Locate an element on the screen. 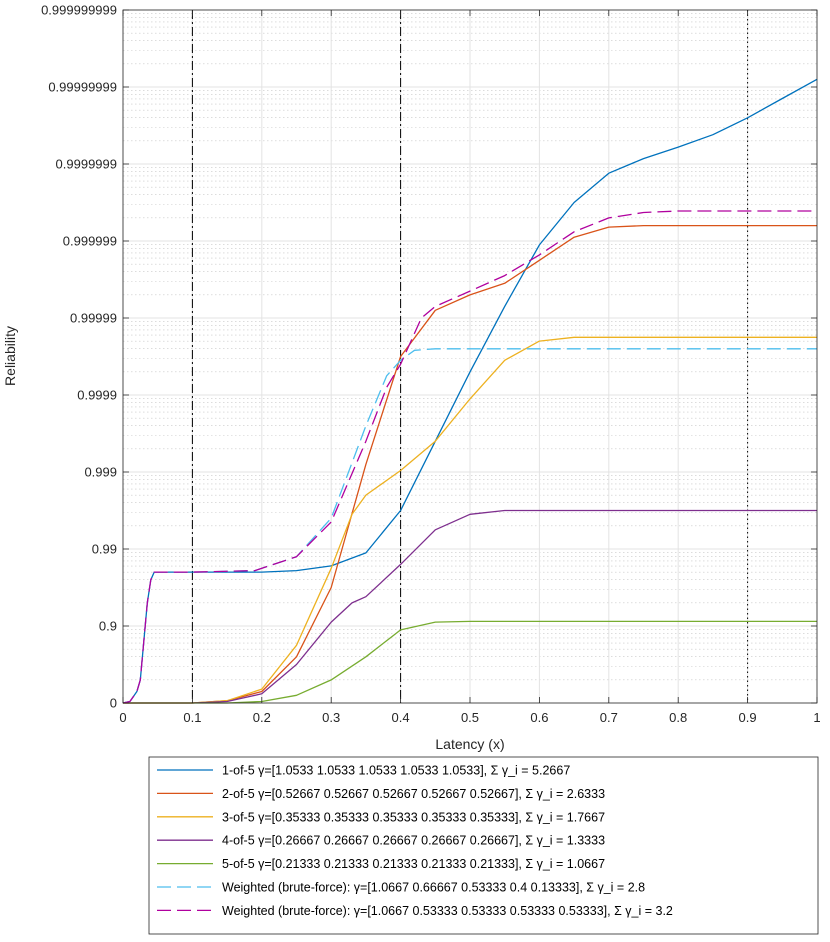 The height and width of the screenshot is (942, 830). x-tick-label: 0.9 is located at coordinates (748, 717).